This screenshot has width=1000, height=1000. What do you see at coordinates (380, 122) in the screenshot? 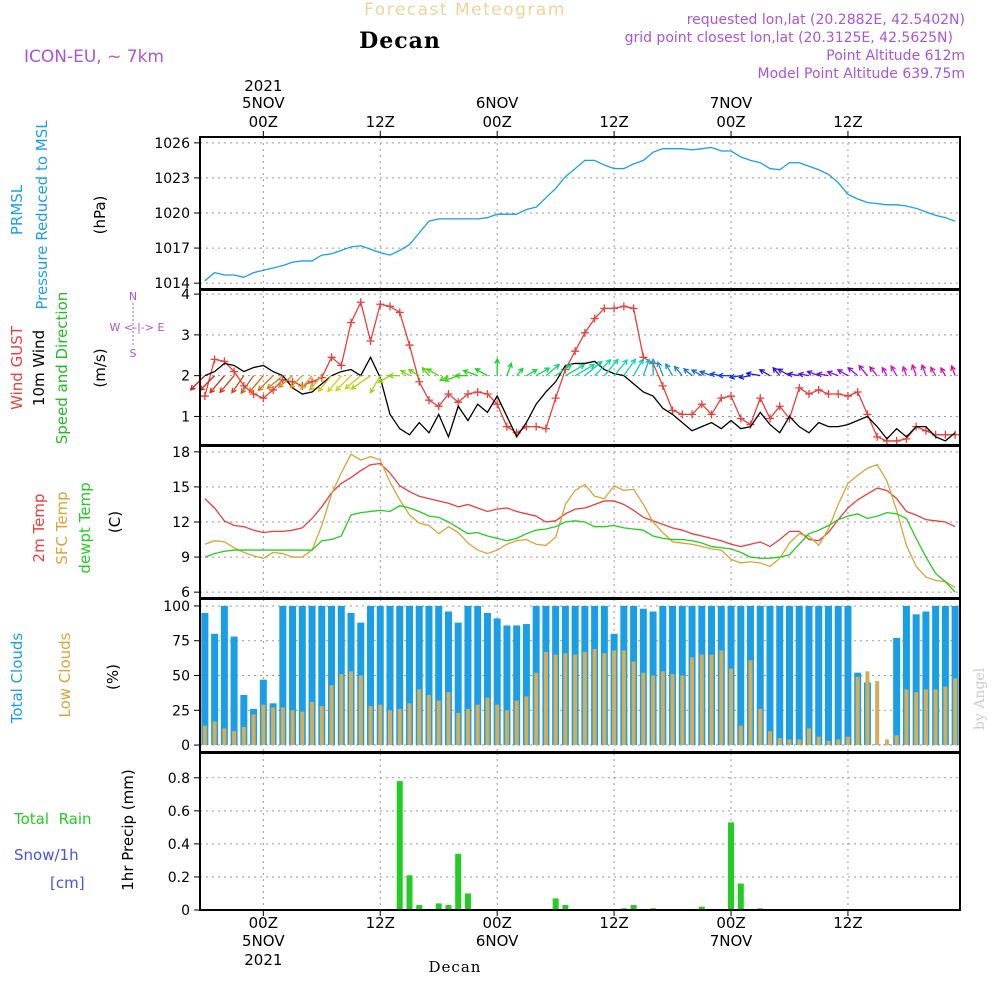
I see `time-label-top: 12Z` at bounding box center [380, 122].